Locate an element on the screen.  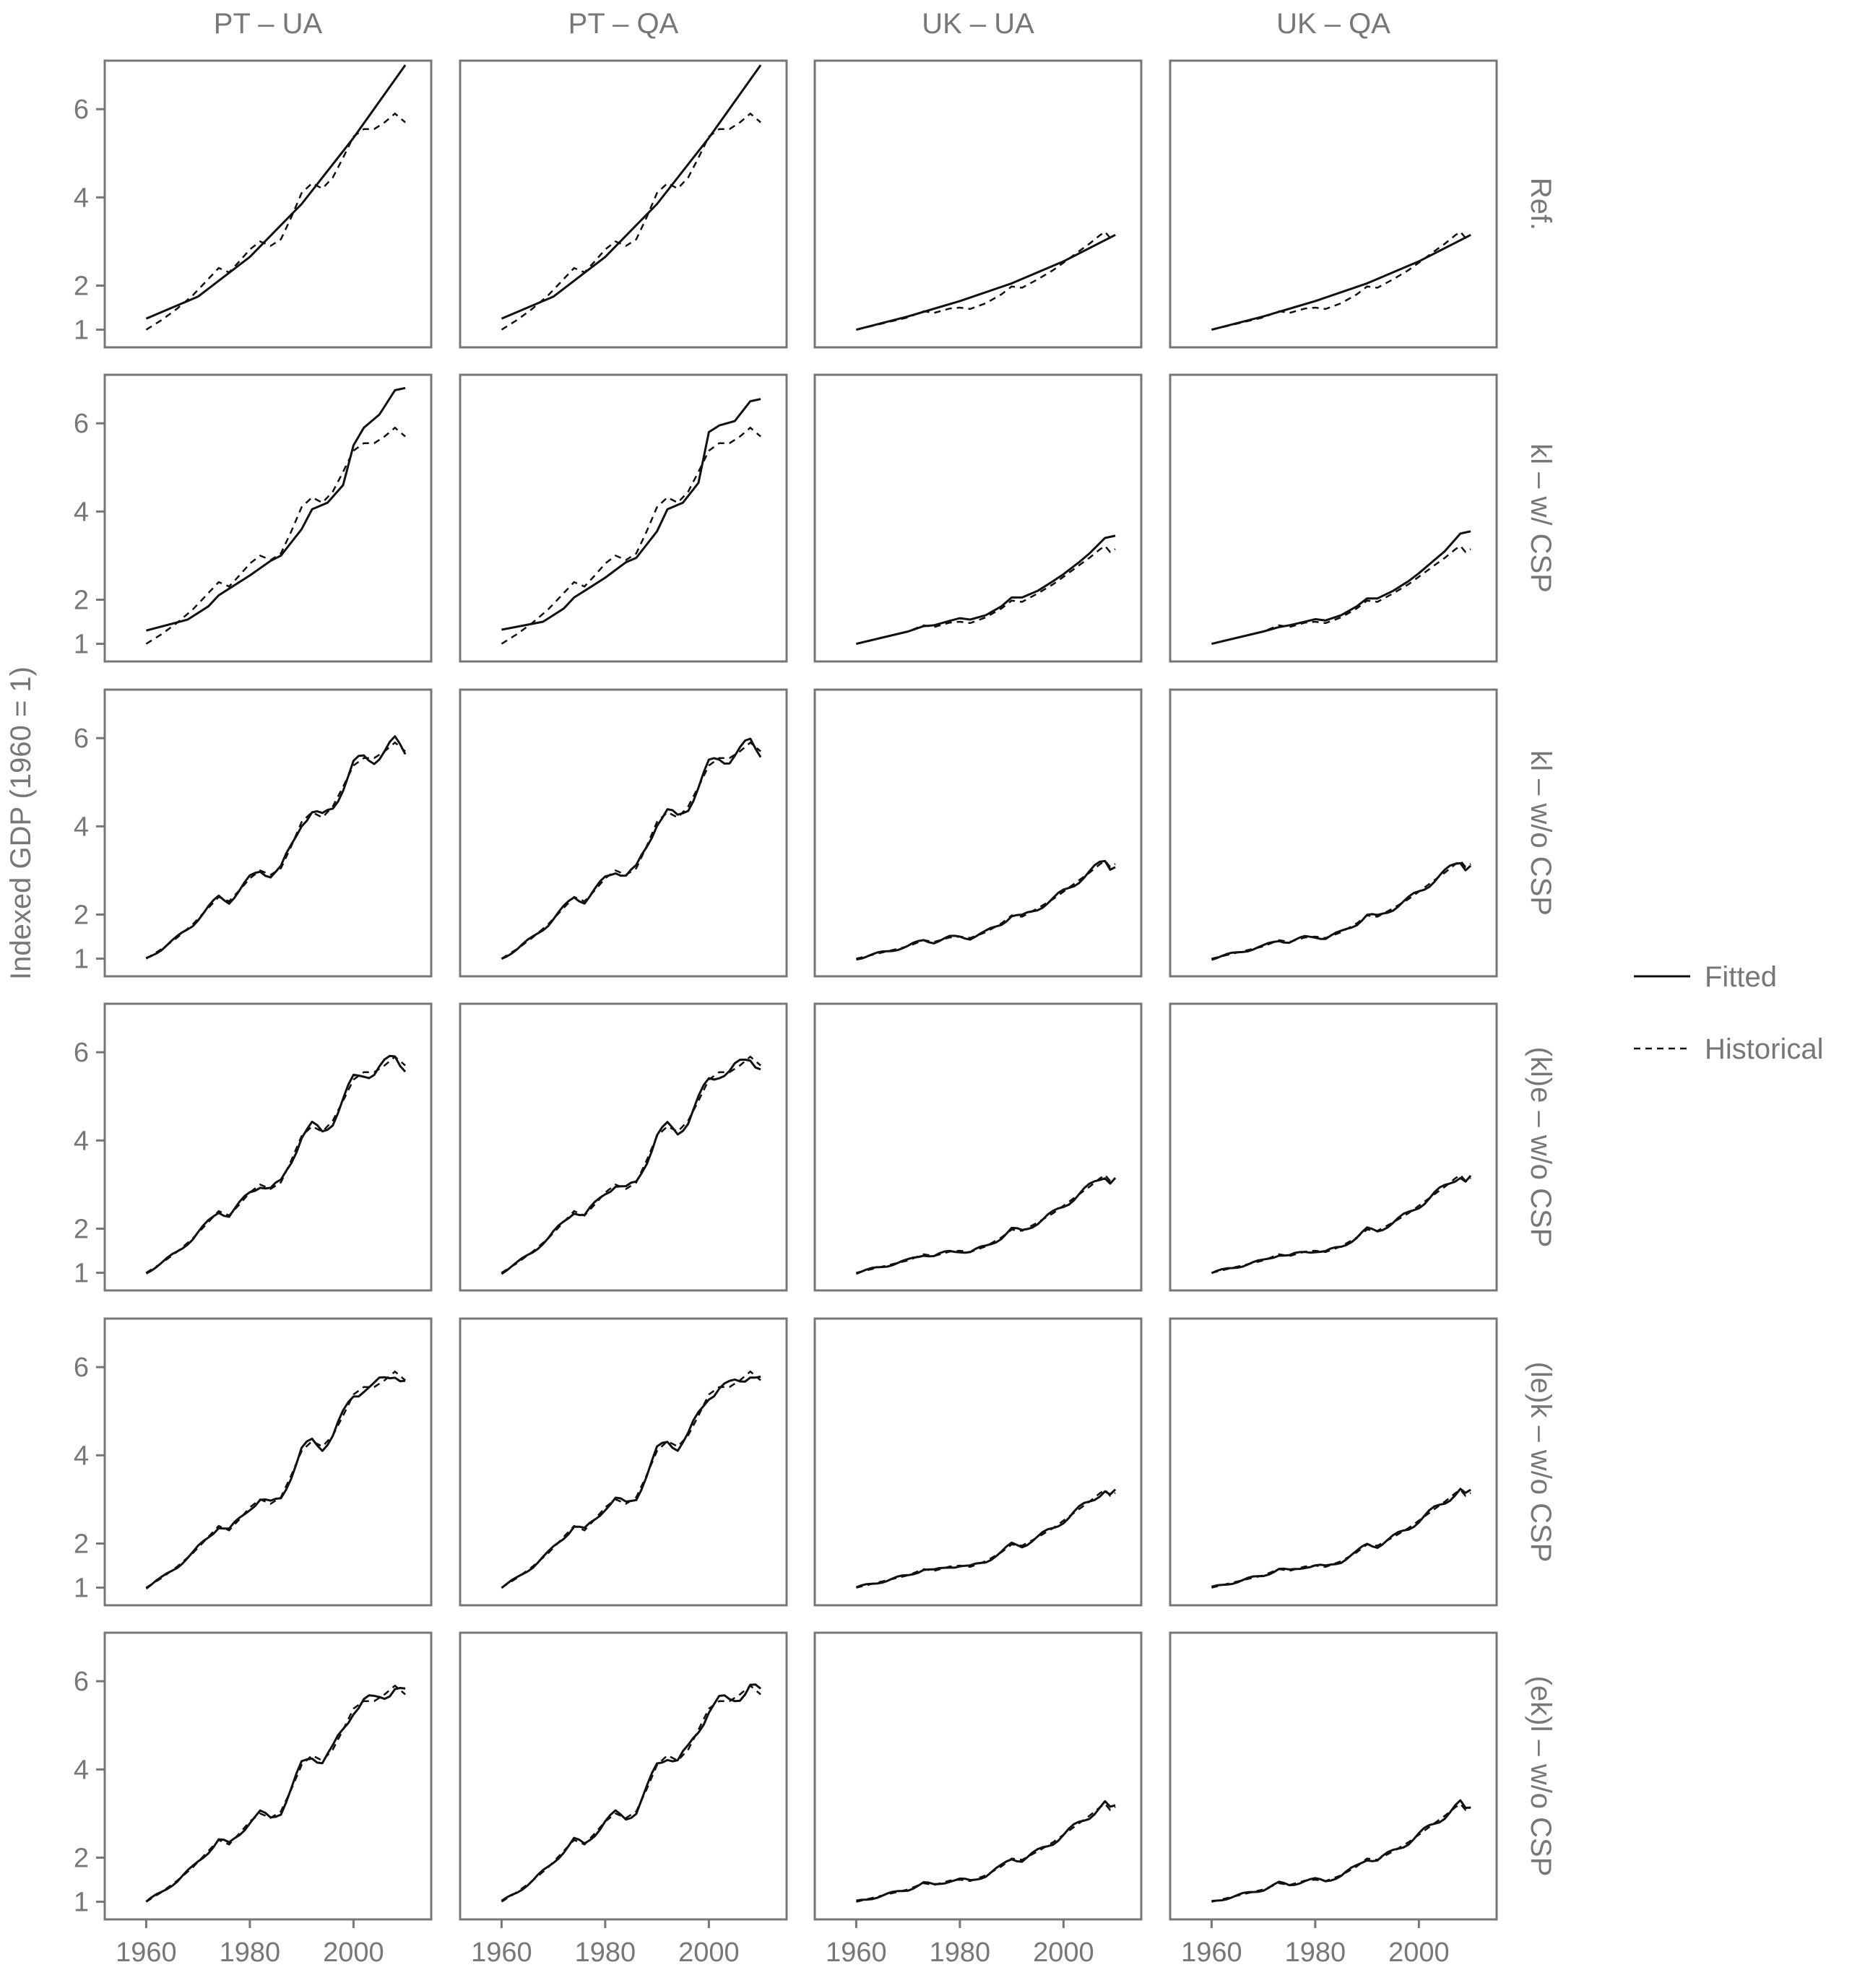
legend-historical-label: Historical is located at coordinates (1764, 1049).